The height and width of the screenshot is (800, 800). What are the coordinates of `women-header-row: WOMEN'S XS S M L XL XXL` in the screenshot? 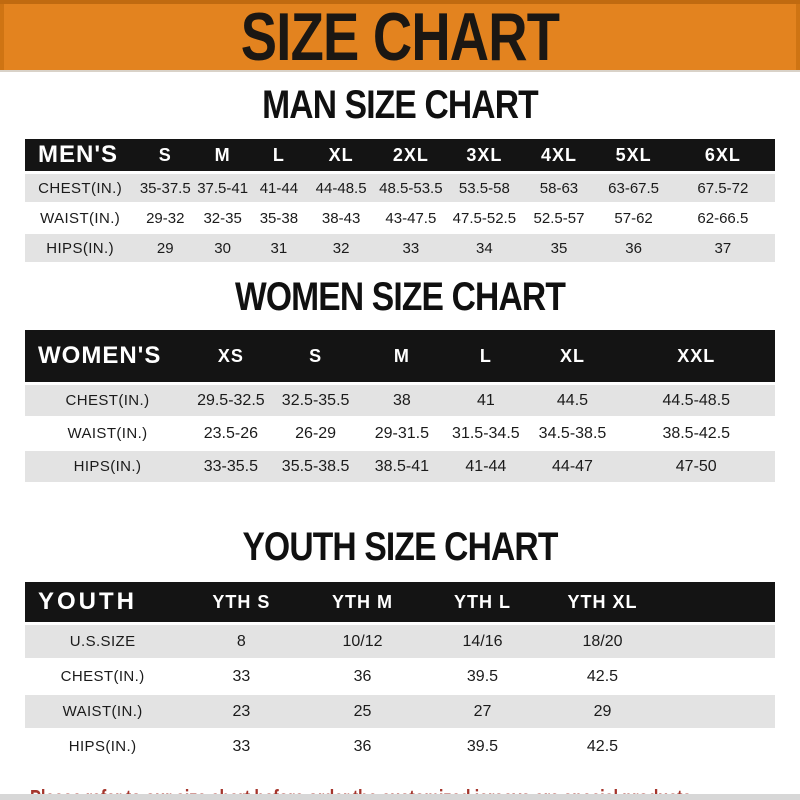 It's located at (400, 357).